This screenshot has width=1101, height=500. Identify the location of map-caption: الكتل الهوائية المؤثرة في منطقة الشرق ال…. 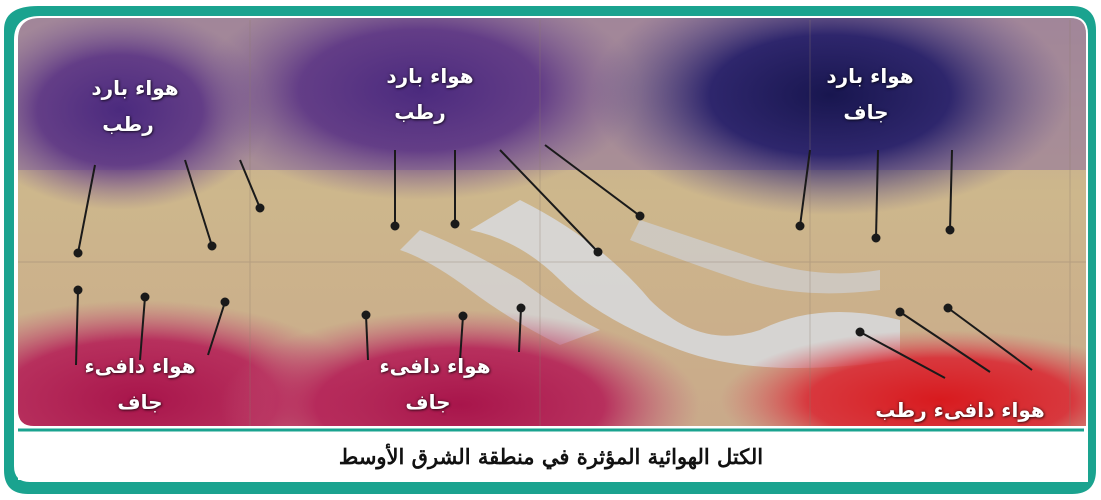
(551, 456).